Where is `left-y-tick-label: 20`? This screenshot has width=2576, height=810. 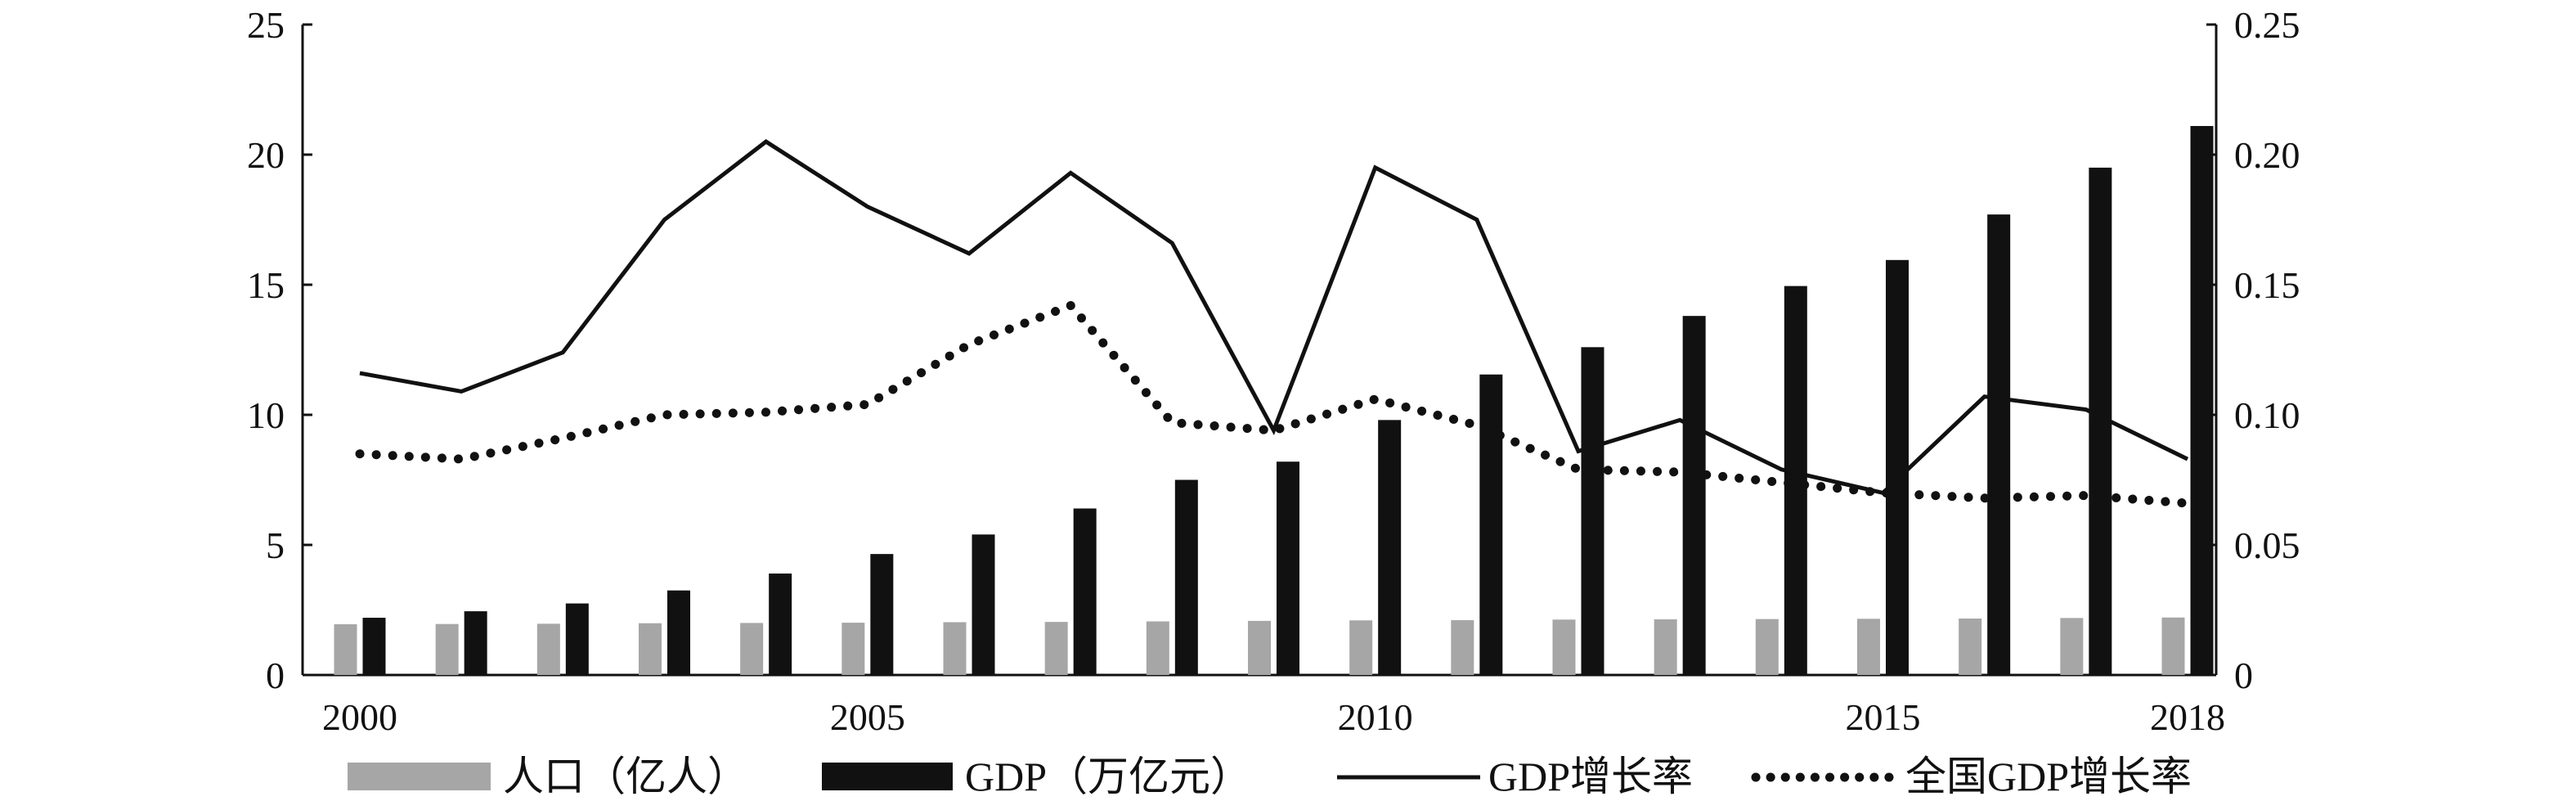 left-y-tick-label: 20 is located at coordinates (266, 155).